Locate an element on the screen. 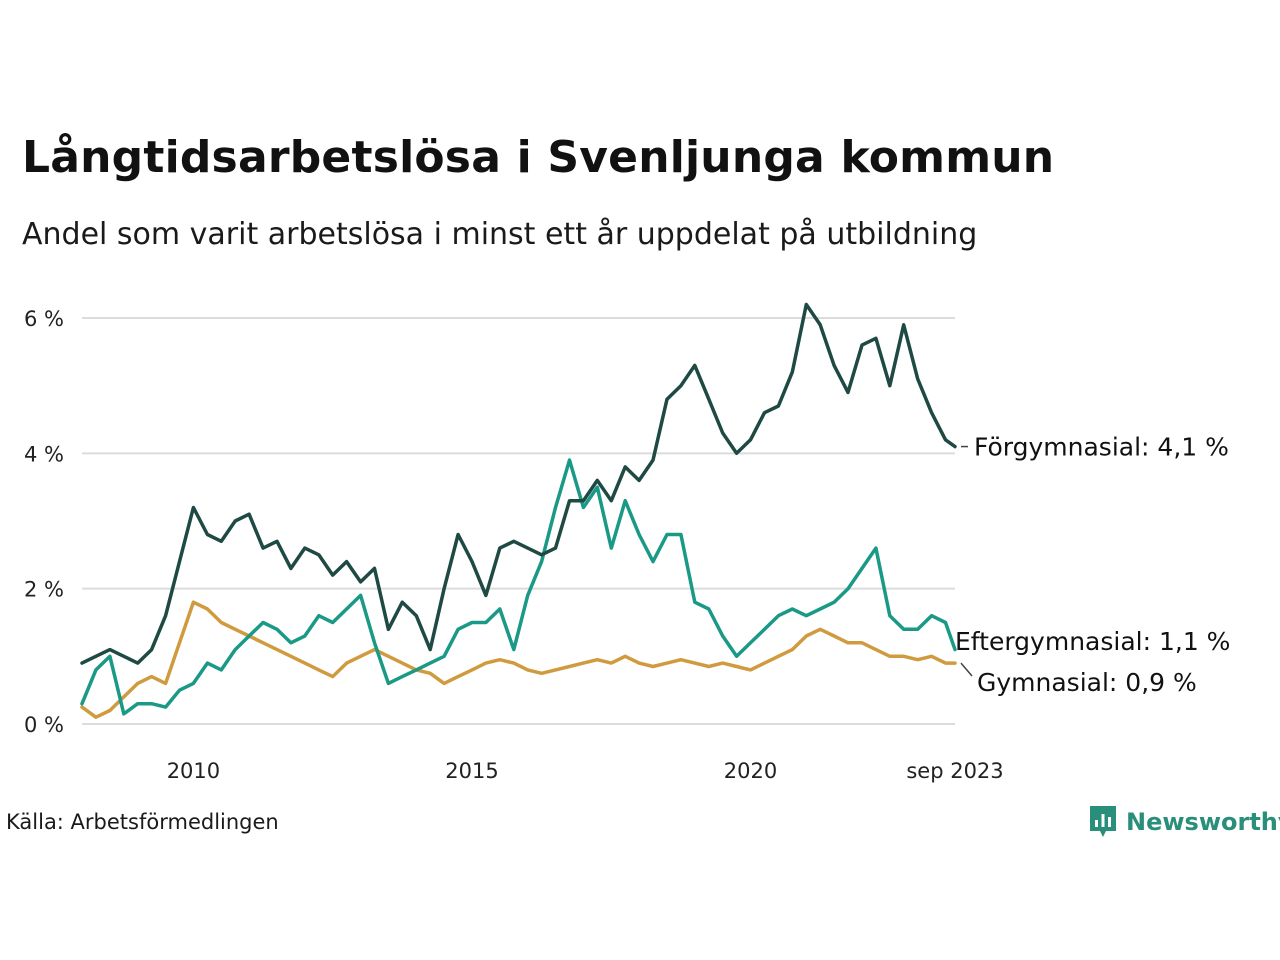  y-tick-label: 0 % is located at coordinates (44, 725).